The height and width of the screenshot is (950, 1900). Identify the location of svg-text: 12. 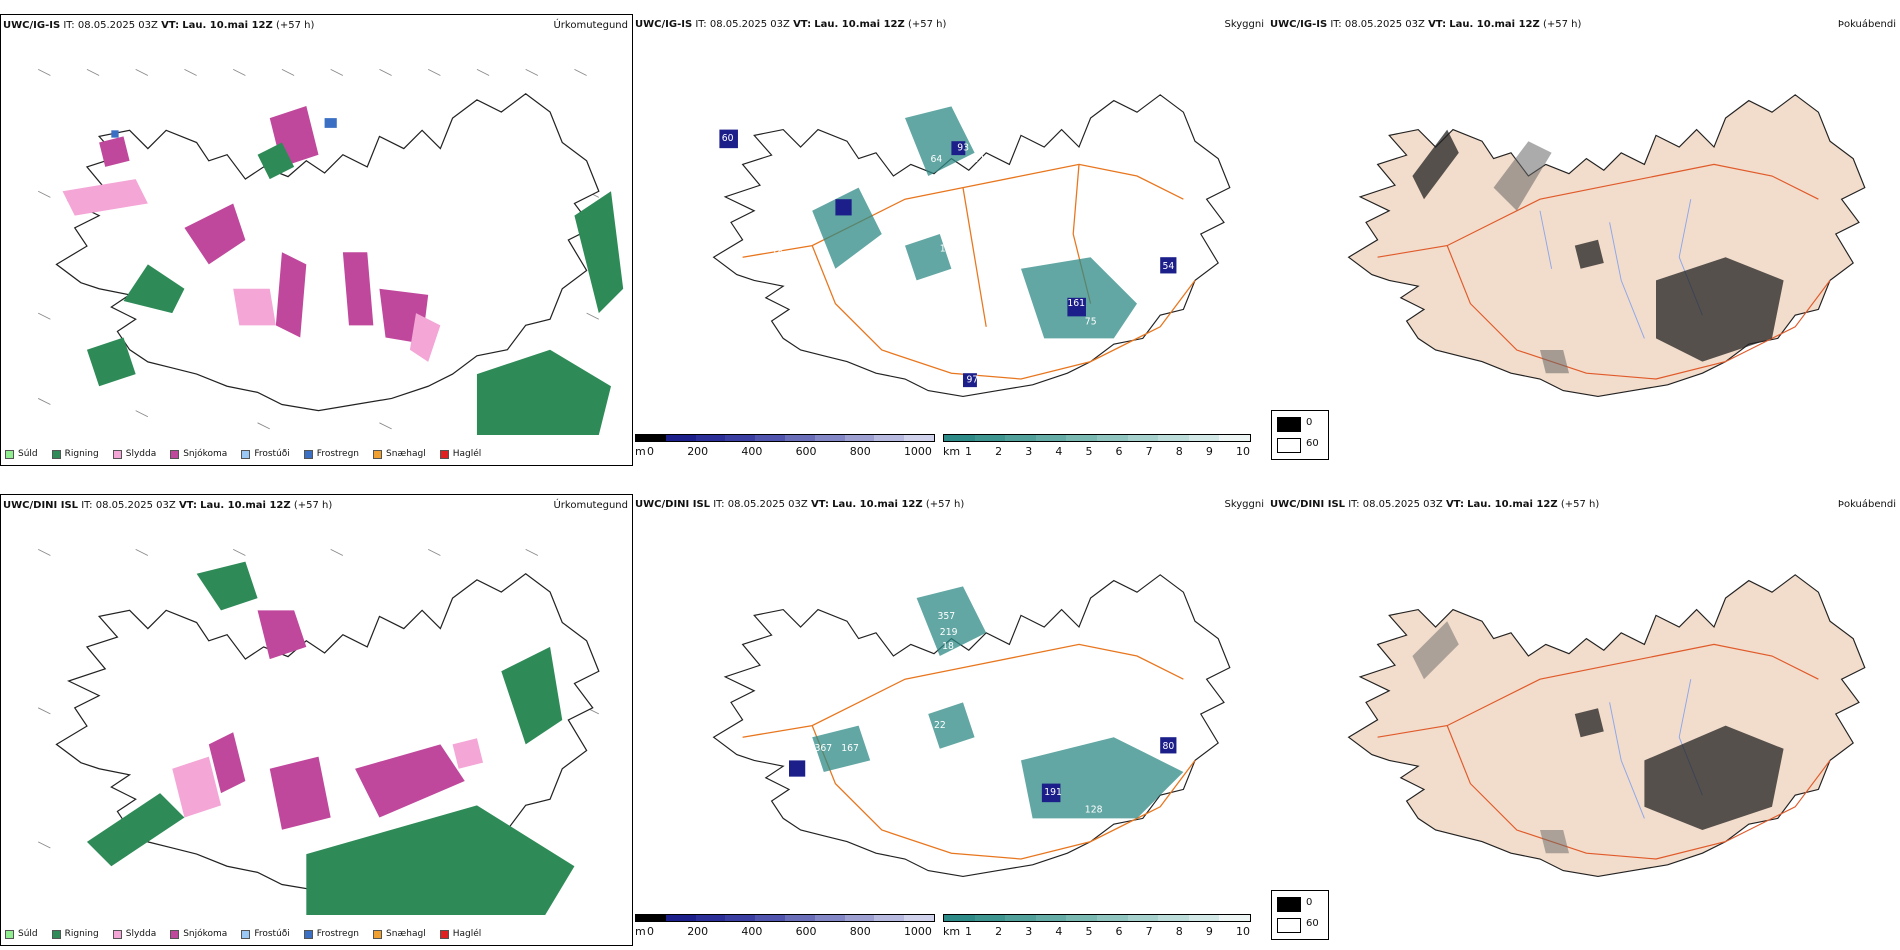
(978, 159).